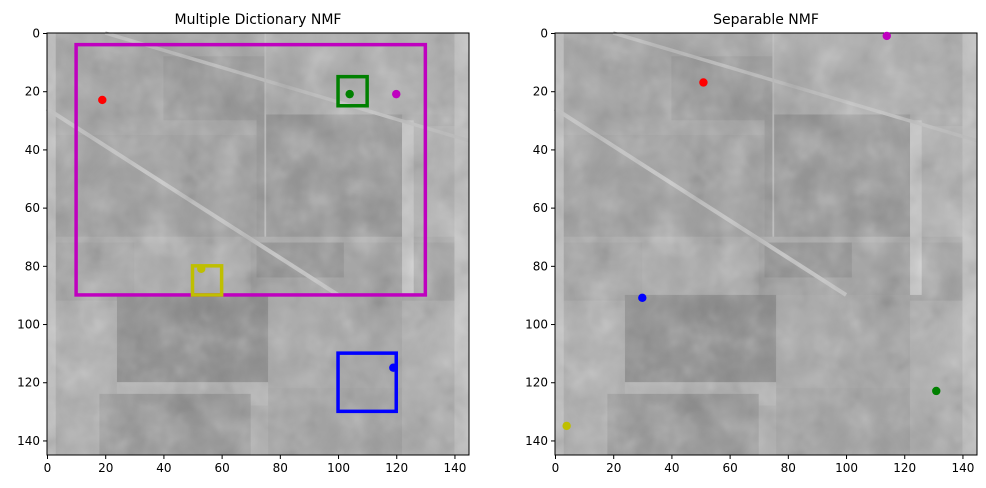  Describe the element at coordinates (258, 20) in the screenshot. I see `chart-title: Multiple Dictionary NMF` at that location.